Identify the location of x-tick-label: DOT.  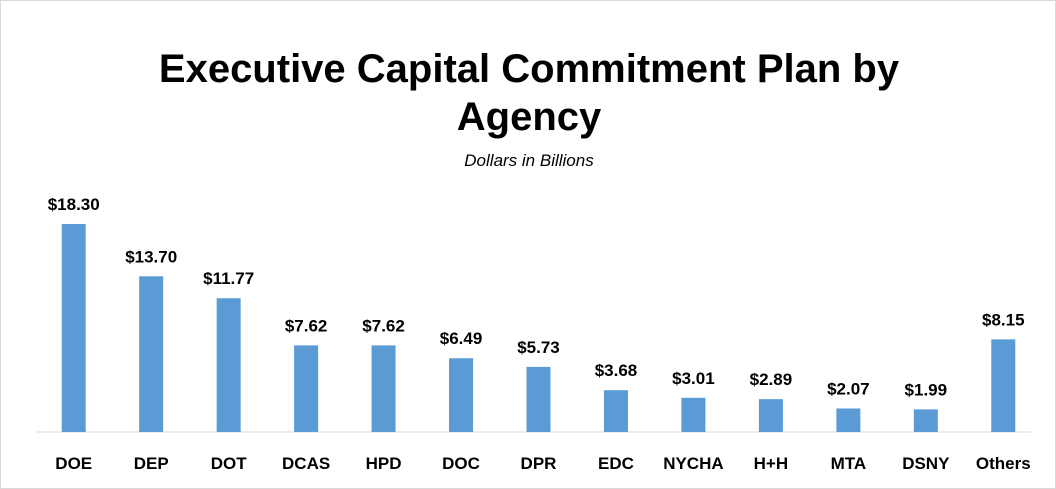
(229, 463).